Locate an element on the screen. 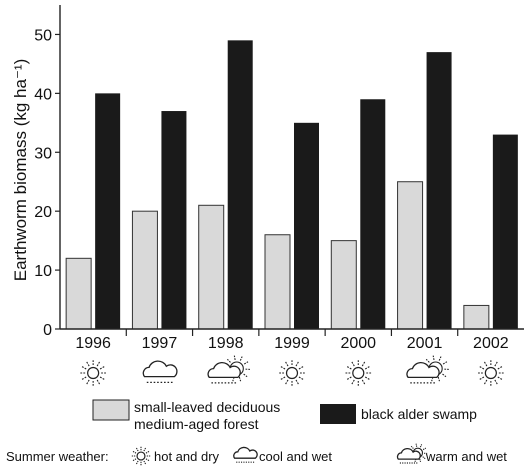 The width and height of the screenshot is (527, 468). y-tick-label-50: 50 is located at coordinates (43, 35).